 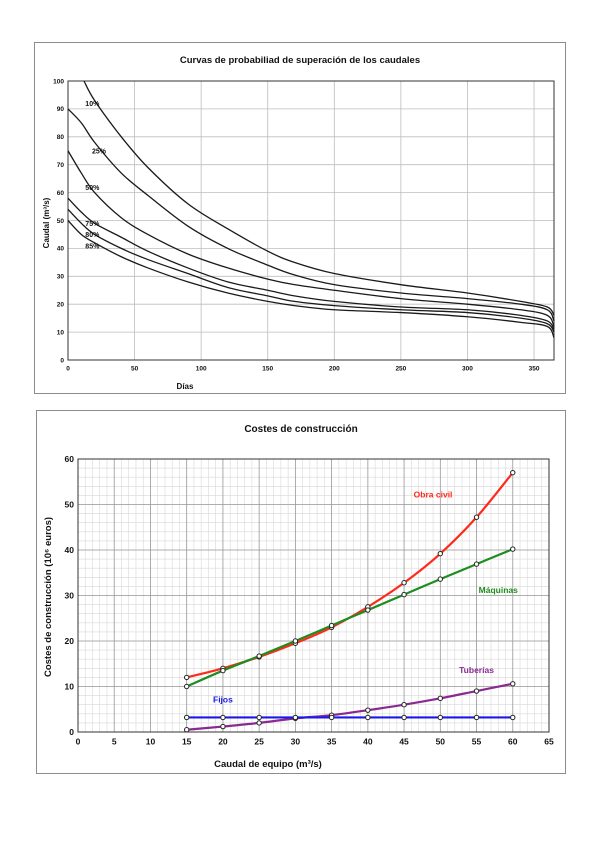 I want to click on y-axis-label: Costes de construcción (10⁶ euros), so click(x=48, y=597).